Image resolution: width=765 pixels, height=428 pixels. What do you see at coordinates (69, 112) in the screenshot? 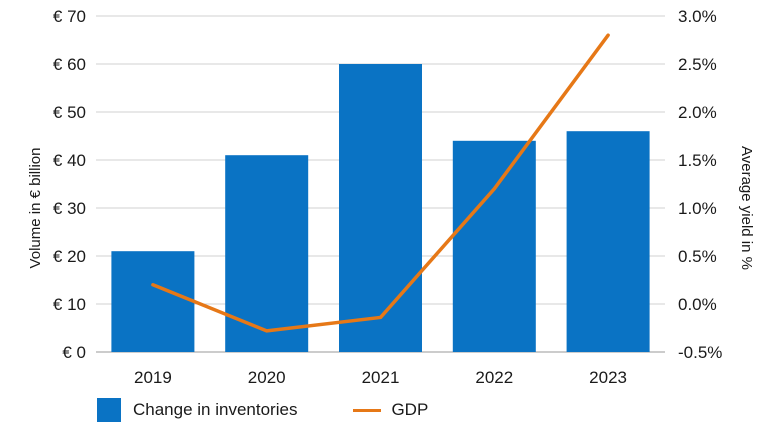
I see `left-tick-label: € 50` at bounding box center [69, 112].